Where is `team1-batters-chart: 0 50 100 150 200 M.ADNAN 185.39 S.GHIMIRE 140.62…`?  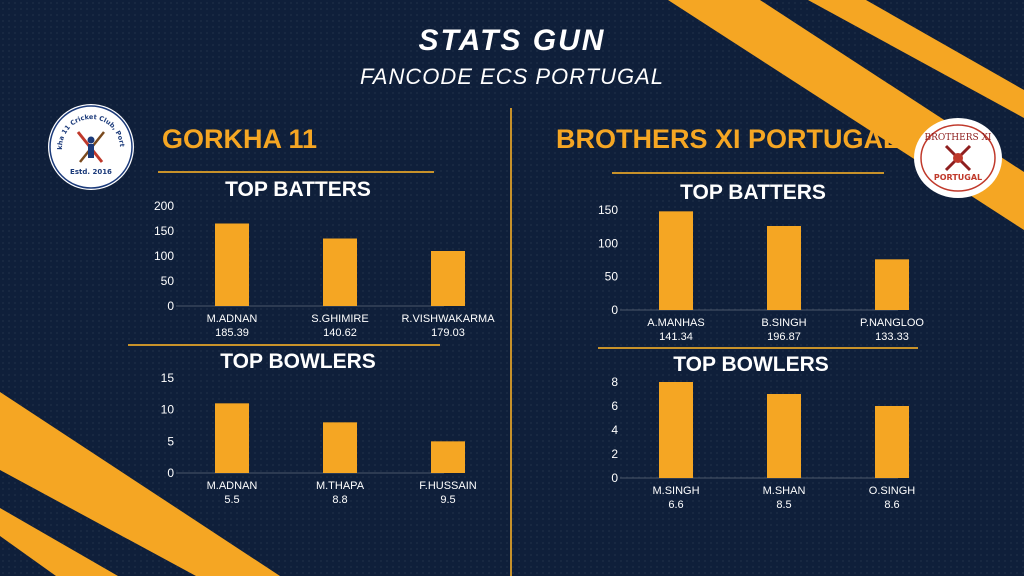 team1-batters-chart: 0 50 100 150 200 M.ADNAN 185.39 S.GHIMIRE 140.62… is located at coordinates (312, 272).